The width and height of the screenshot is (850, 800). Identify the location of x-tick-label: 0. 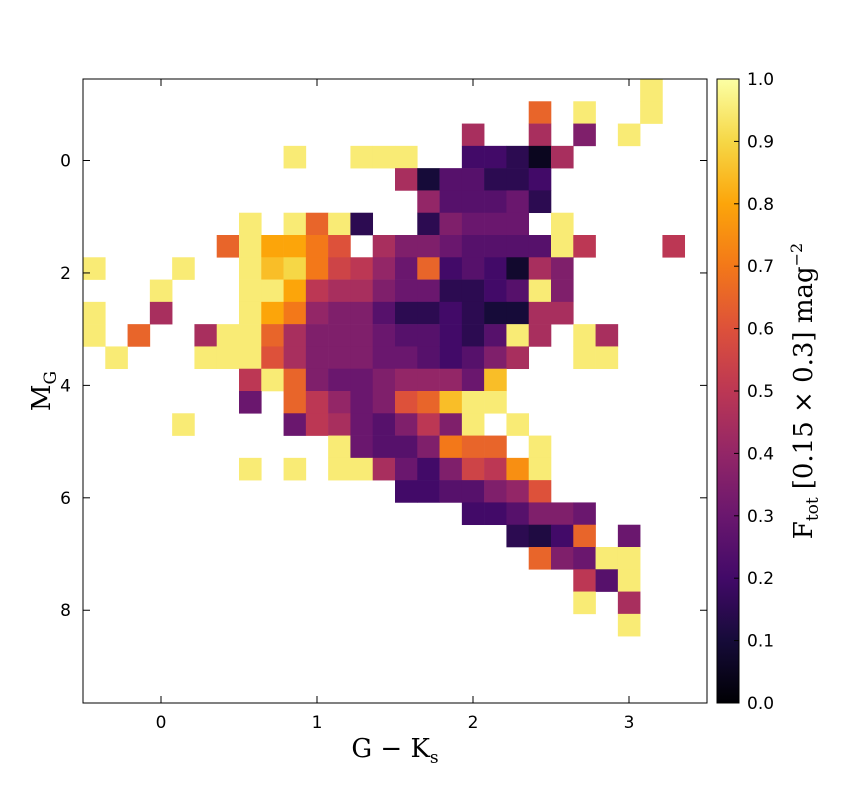
(161, 723).